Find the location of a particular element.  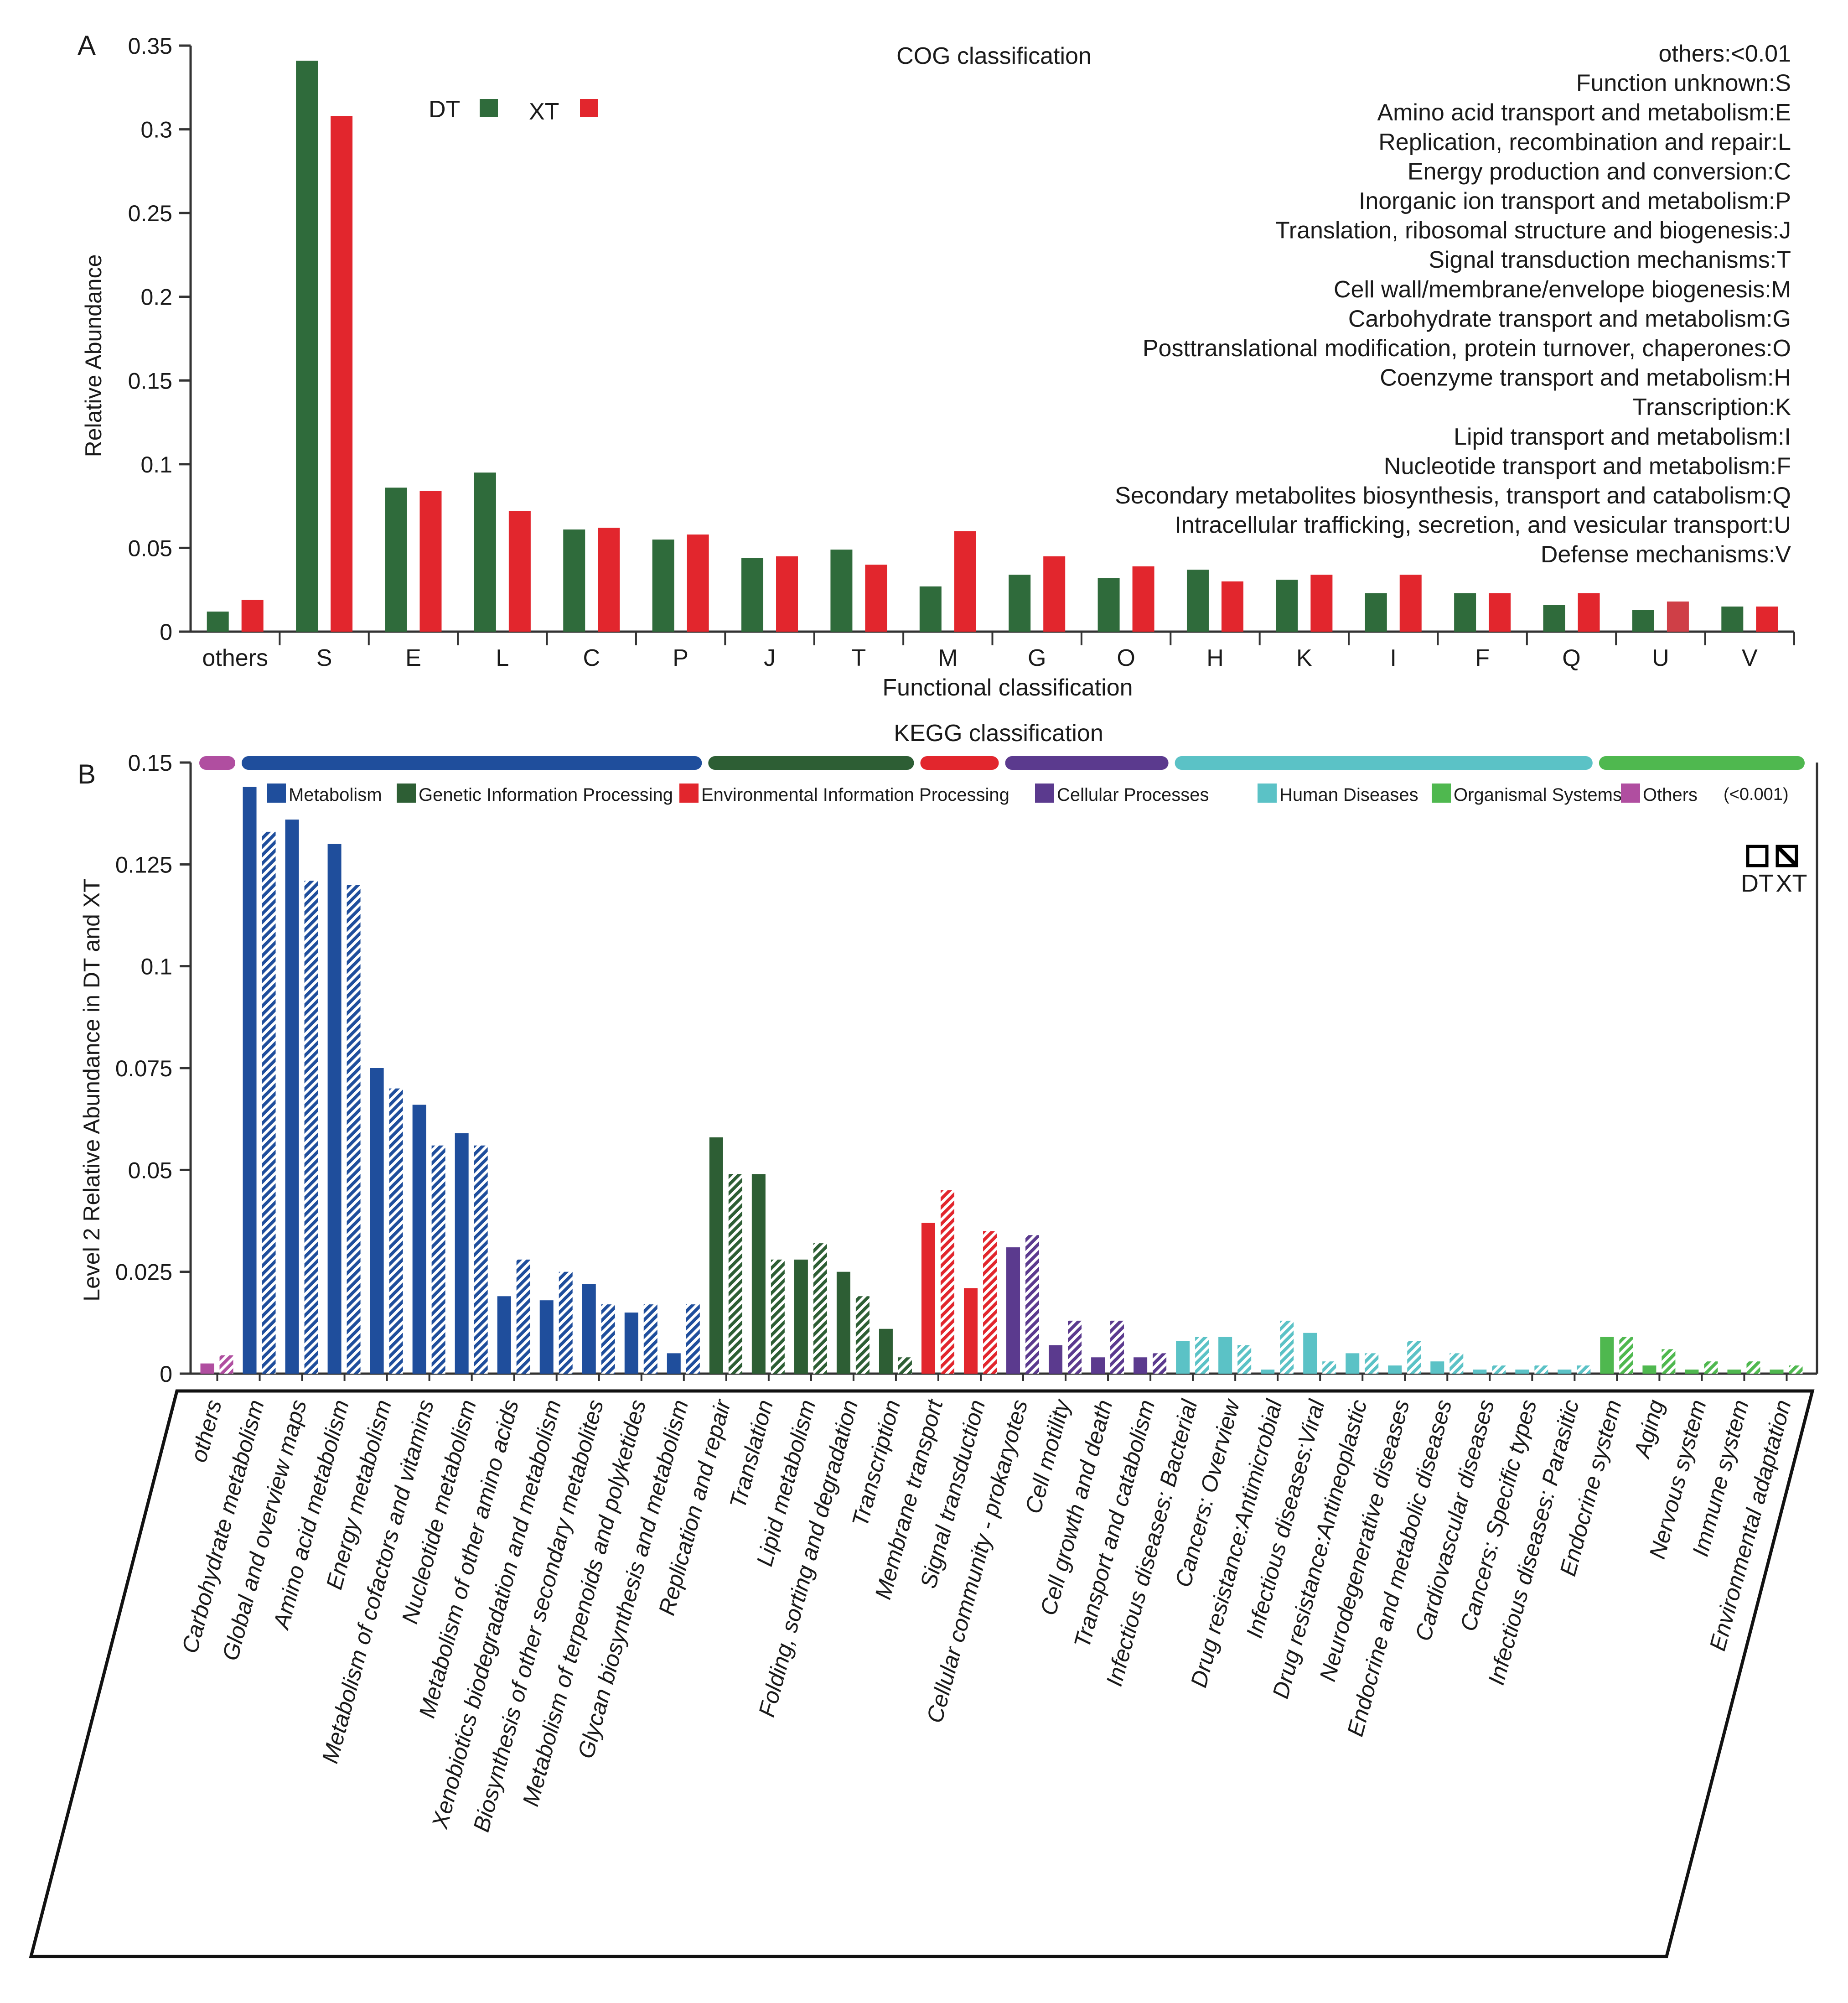

kegg-x-tick-label: others is located at coordinates (207, 1431).